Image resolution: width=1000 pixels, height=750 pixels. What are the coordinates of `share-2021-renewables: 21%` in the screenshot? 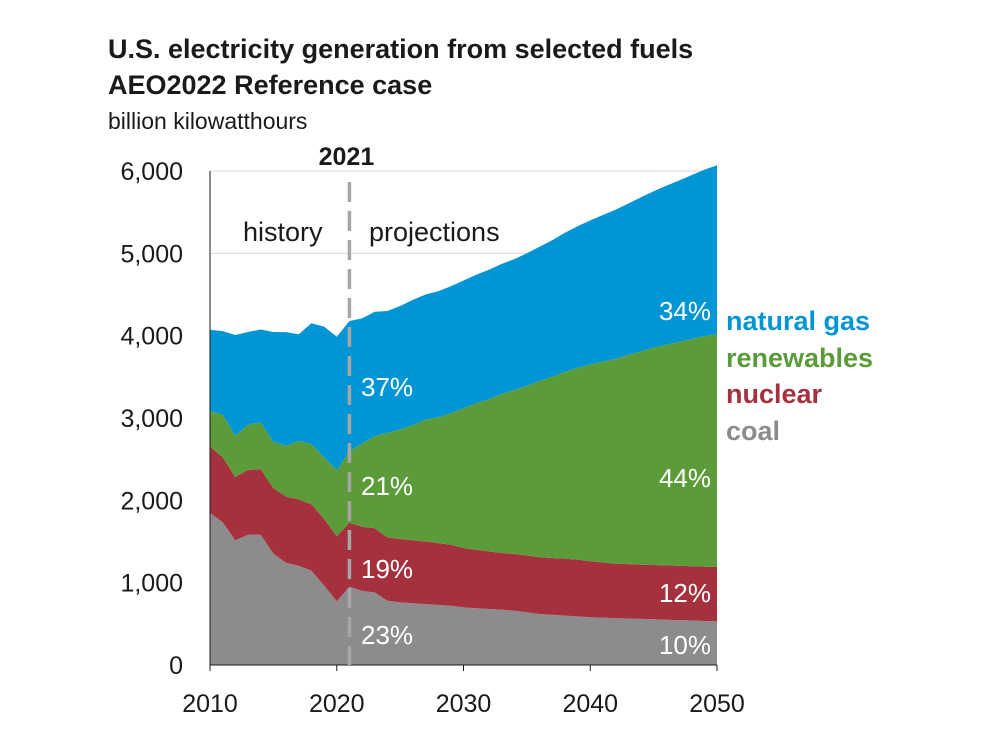 It's located at (387, 486).